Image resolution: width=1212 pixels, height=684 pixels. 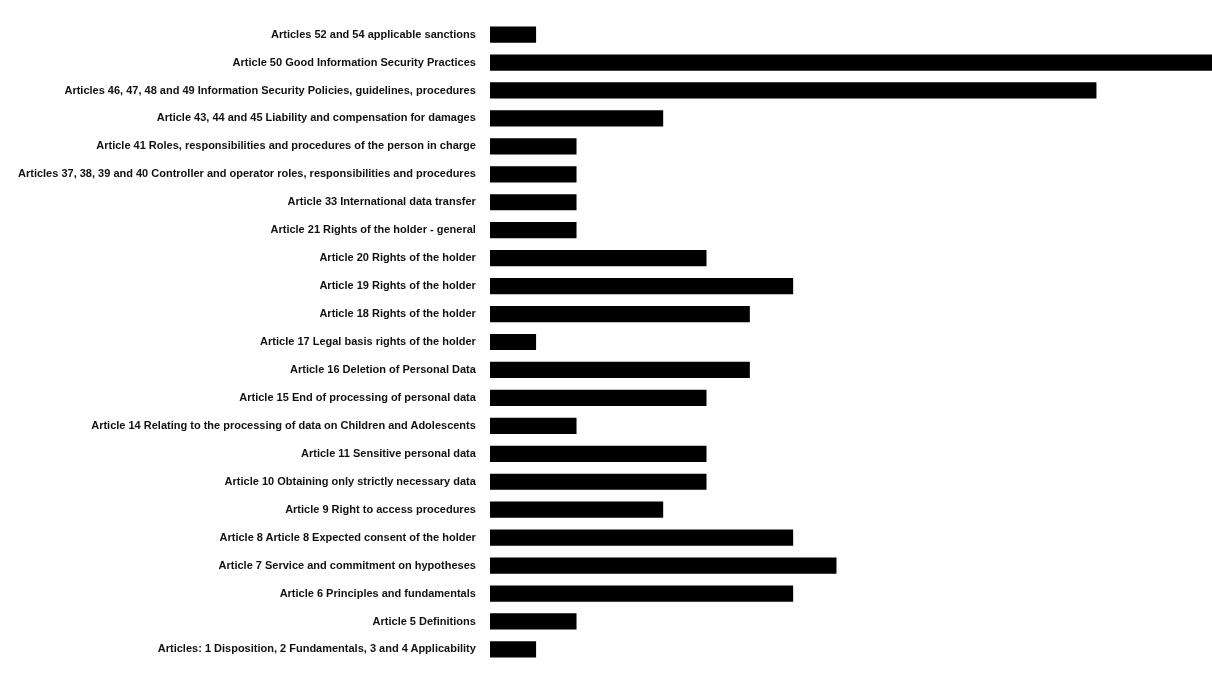 What do you see at coordinates (350, 480) in the screenshot?
I see `y-tick-label: Article 10 Obtaining only strictly necessary data` at bounding box center [350, 480].